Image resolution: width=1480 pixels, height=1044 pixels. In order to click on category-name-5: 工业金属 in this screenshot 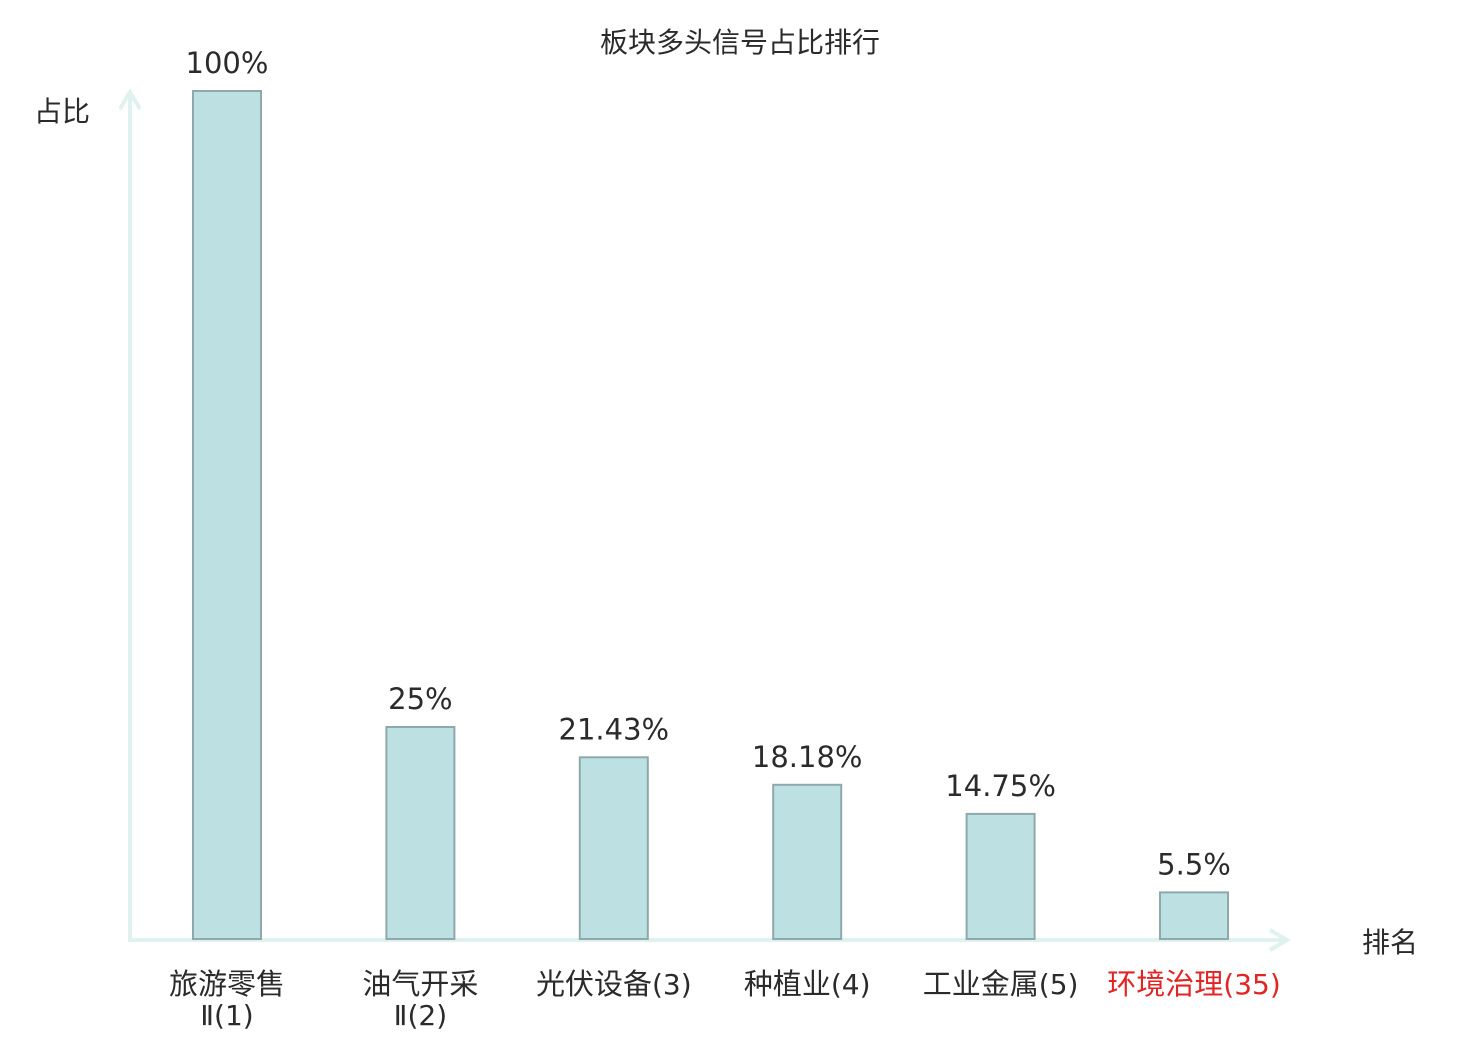, I will do `click(981, 984)`.